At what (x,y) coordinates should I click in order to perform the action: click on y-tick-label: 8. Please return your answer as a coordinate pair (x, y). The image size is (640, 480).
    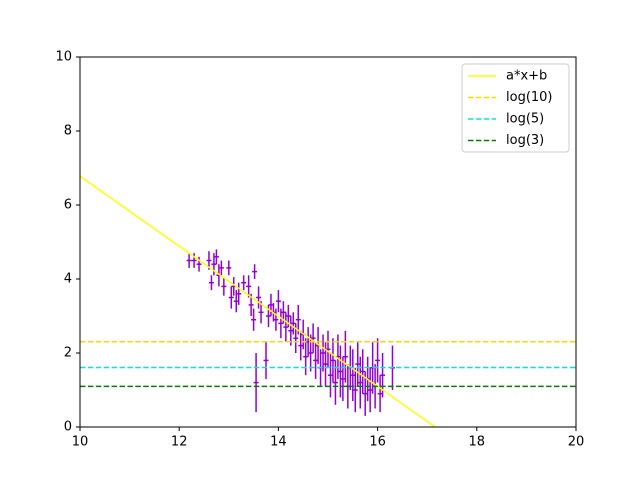
    Looking at the image, I should click on (68, 131).